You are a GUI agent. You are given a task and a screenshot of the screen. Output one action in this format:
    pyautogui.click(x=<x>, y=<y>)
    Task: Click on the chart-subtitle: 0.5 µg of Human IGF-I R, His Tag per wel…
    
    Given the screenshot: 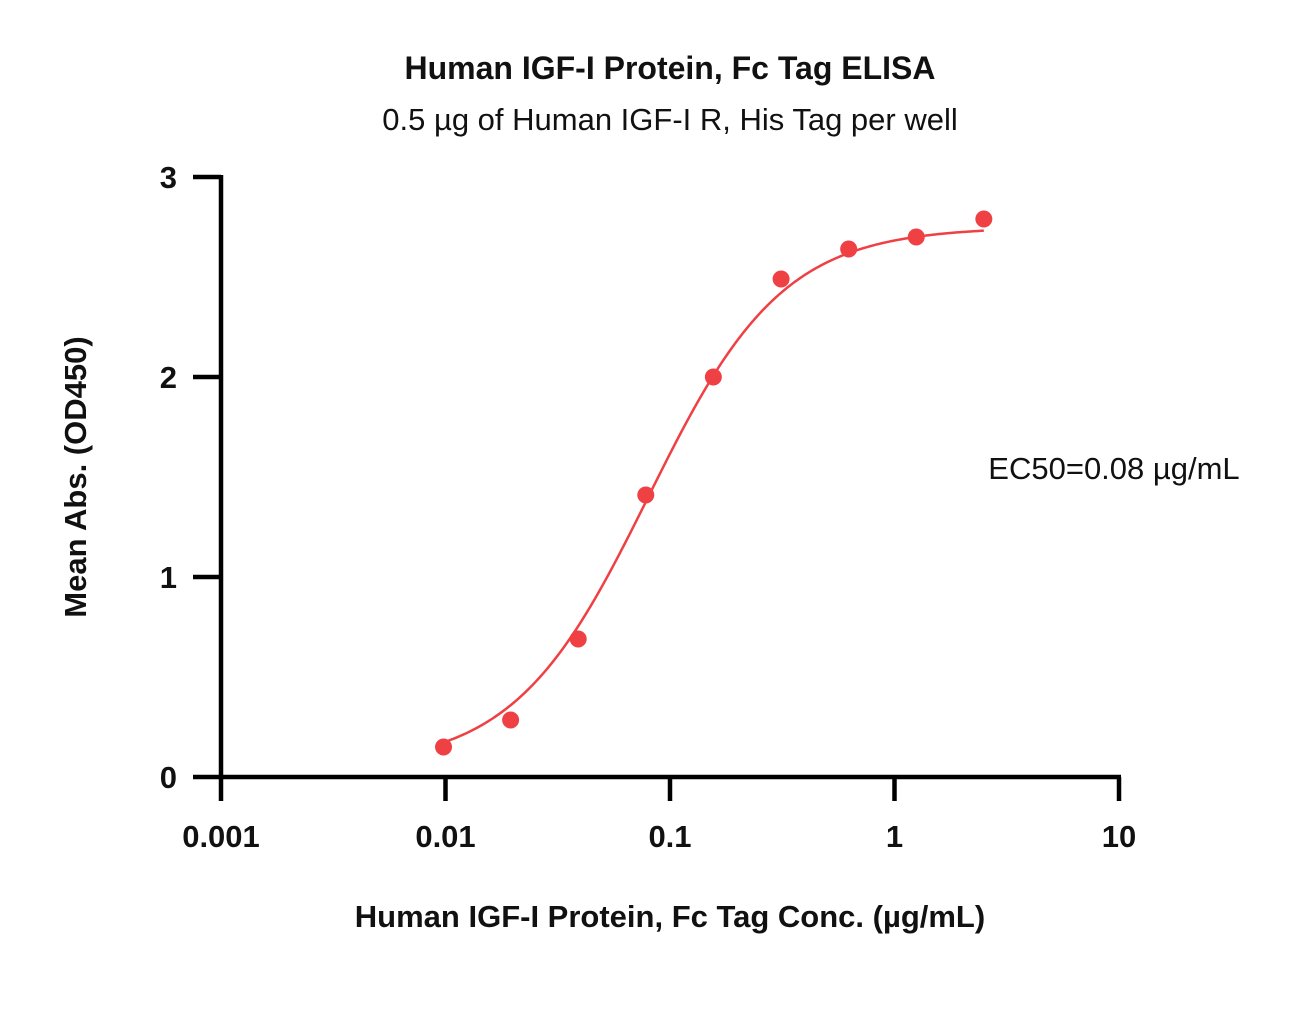 What is the action you would take?
    pyautogui.click(x=670, y=119)
    